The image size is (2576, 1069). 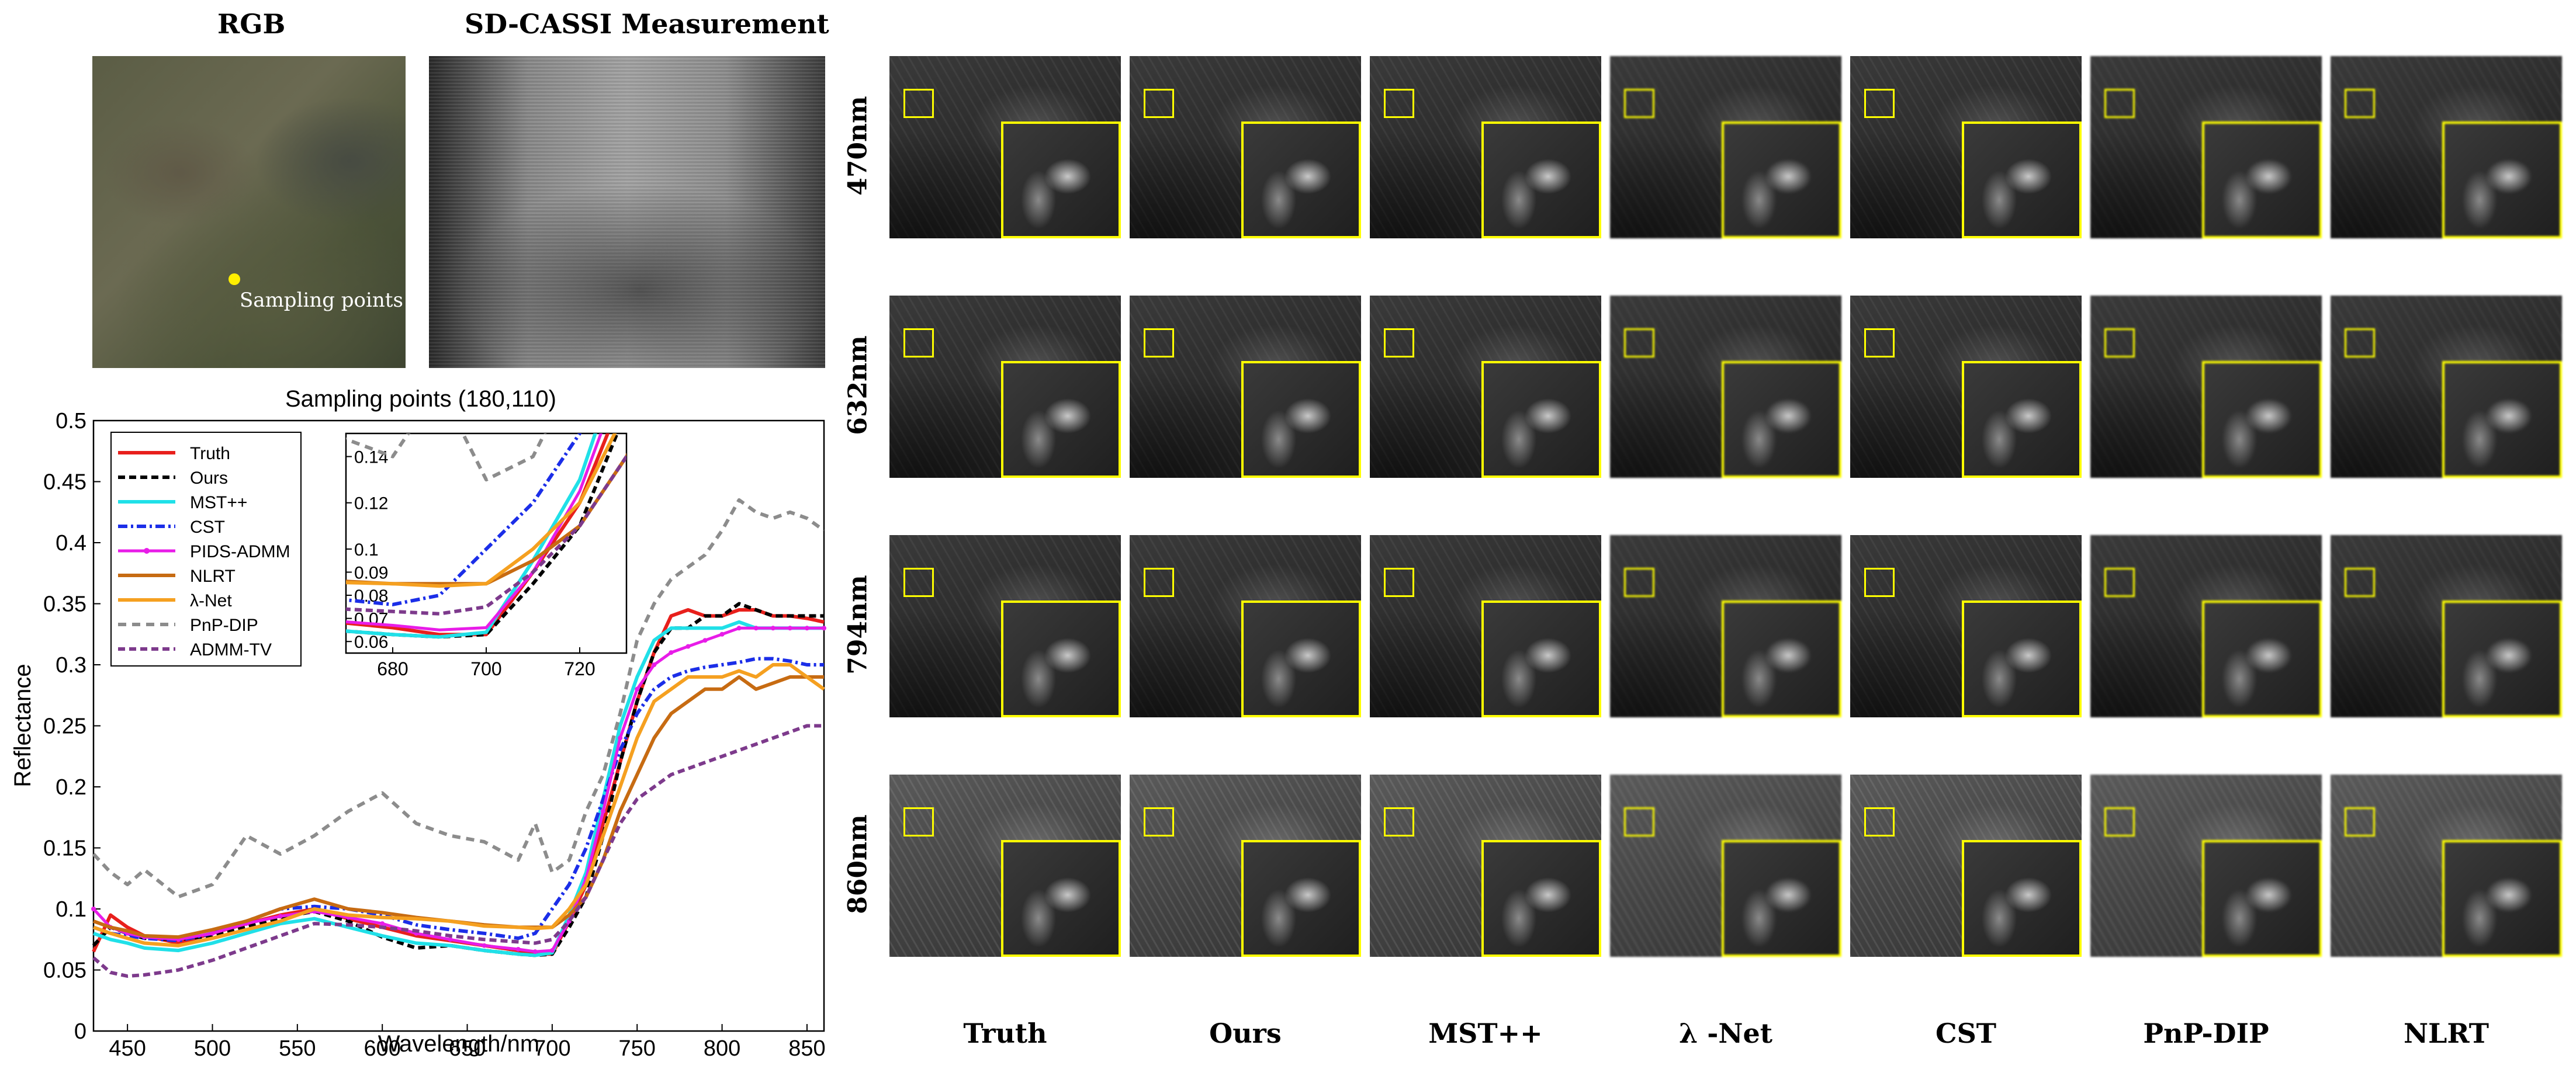 What do you see at coordinates (212, 1048) in the screenshot?
I see `x-tick-label: 500` at bounding box center [212, 1048].